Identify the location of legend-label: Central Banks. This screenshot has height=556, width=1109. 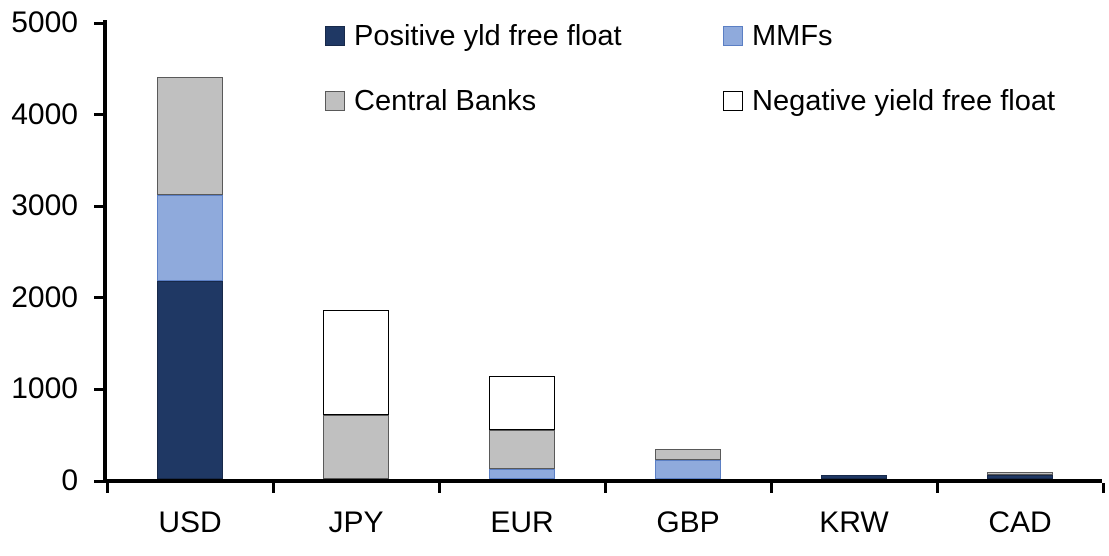
(445, 101).